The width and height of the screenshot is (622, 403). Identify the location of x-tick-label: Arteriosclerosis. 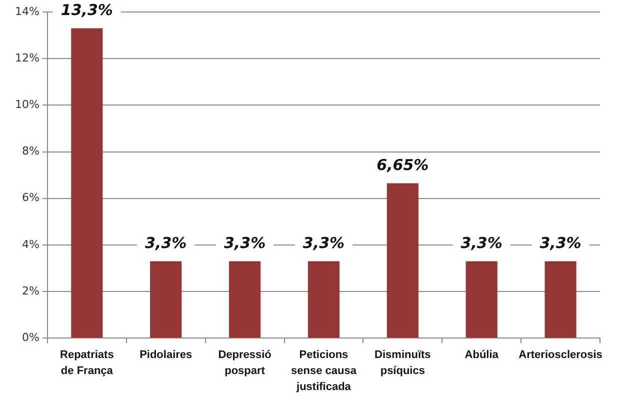
(560, 355).